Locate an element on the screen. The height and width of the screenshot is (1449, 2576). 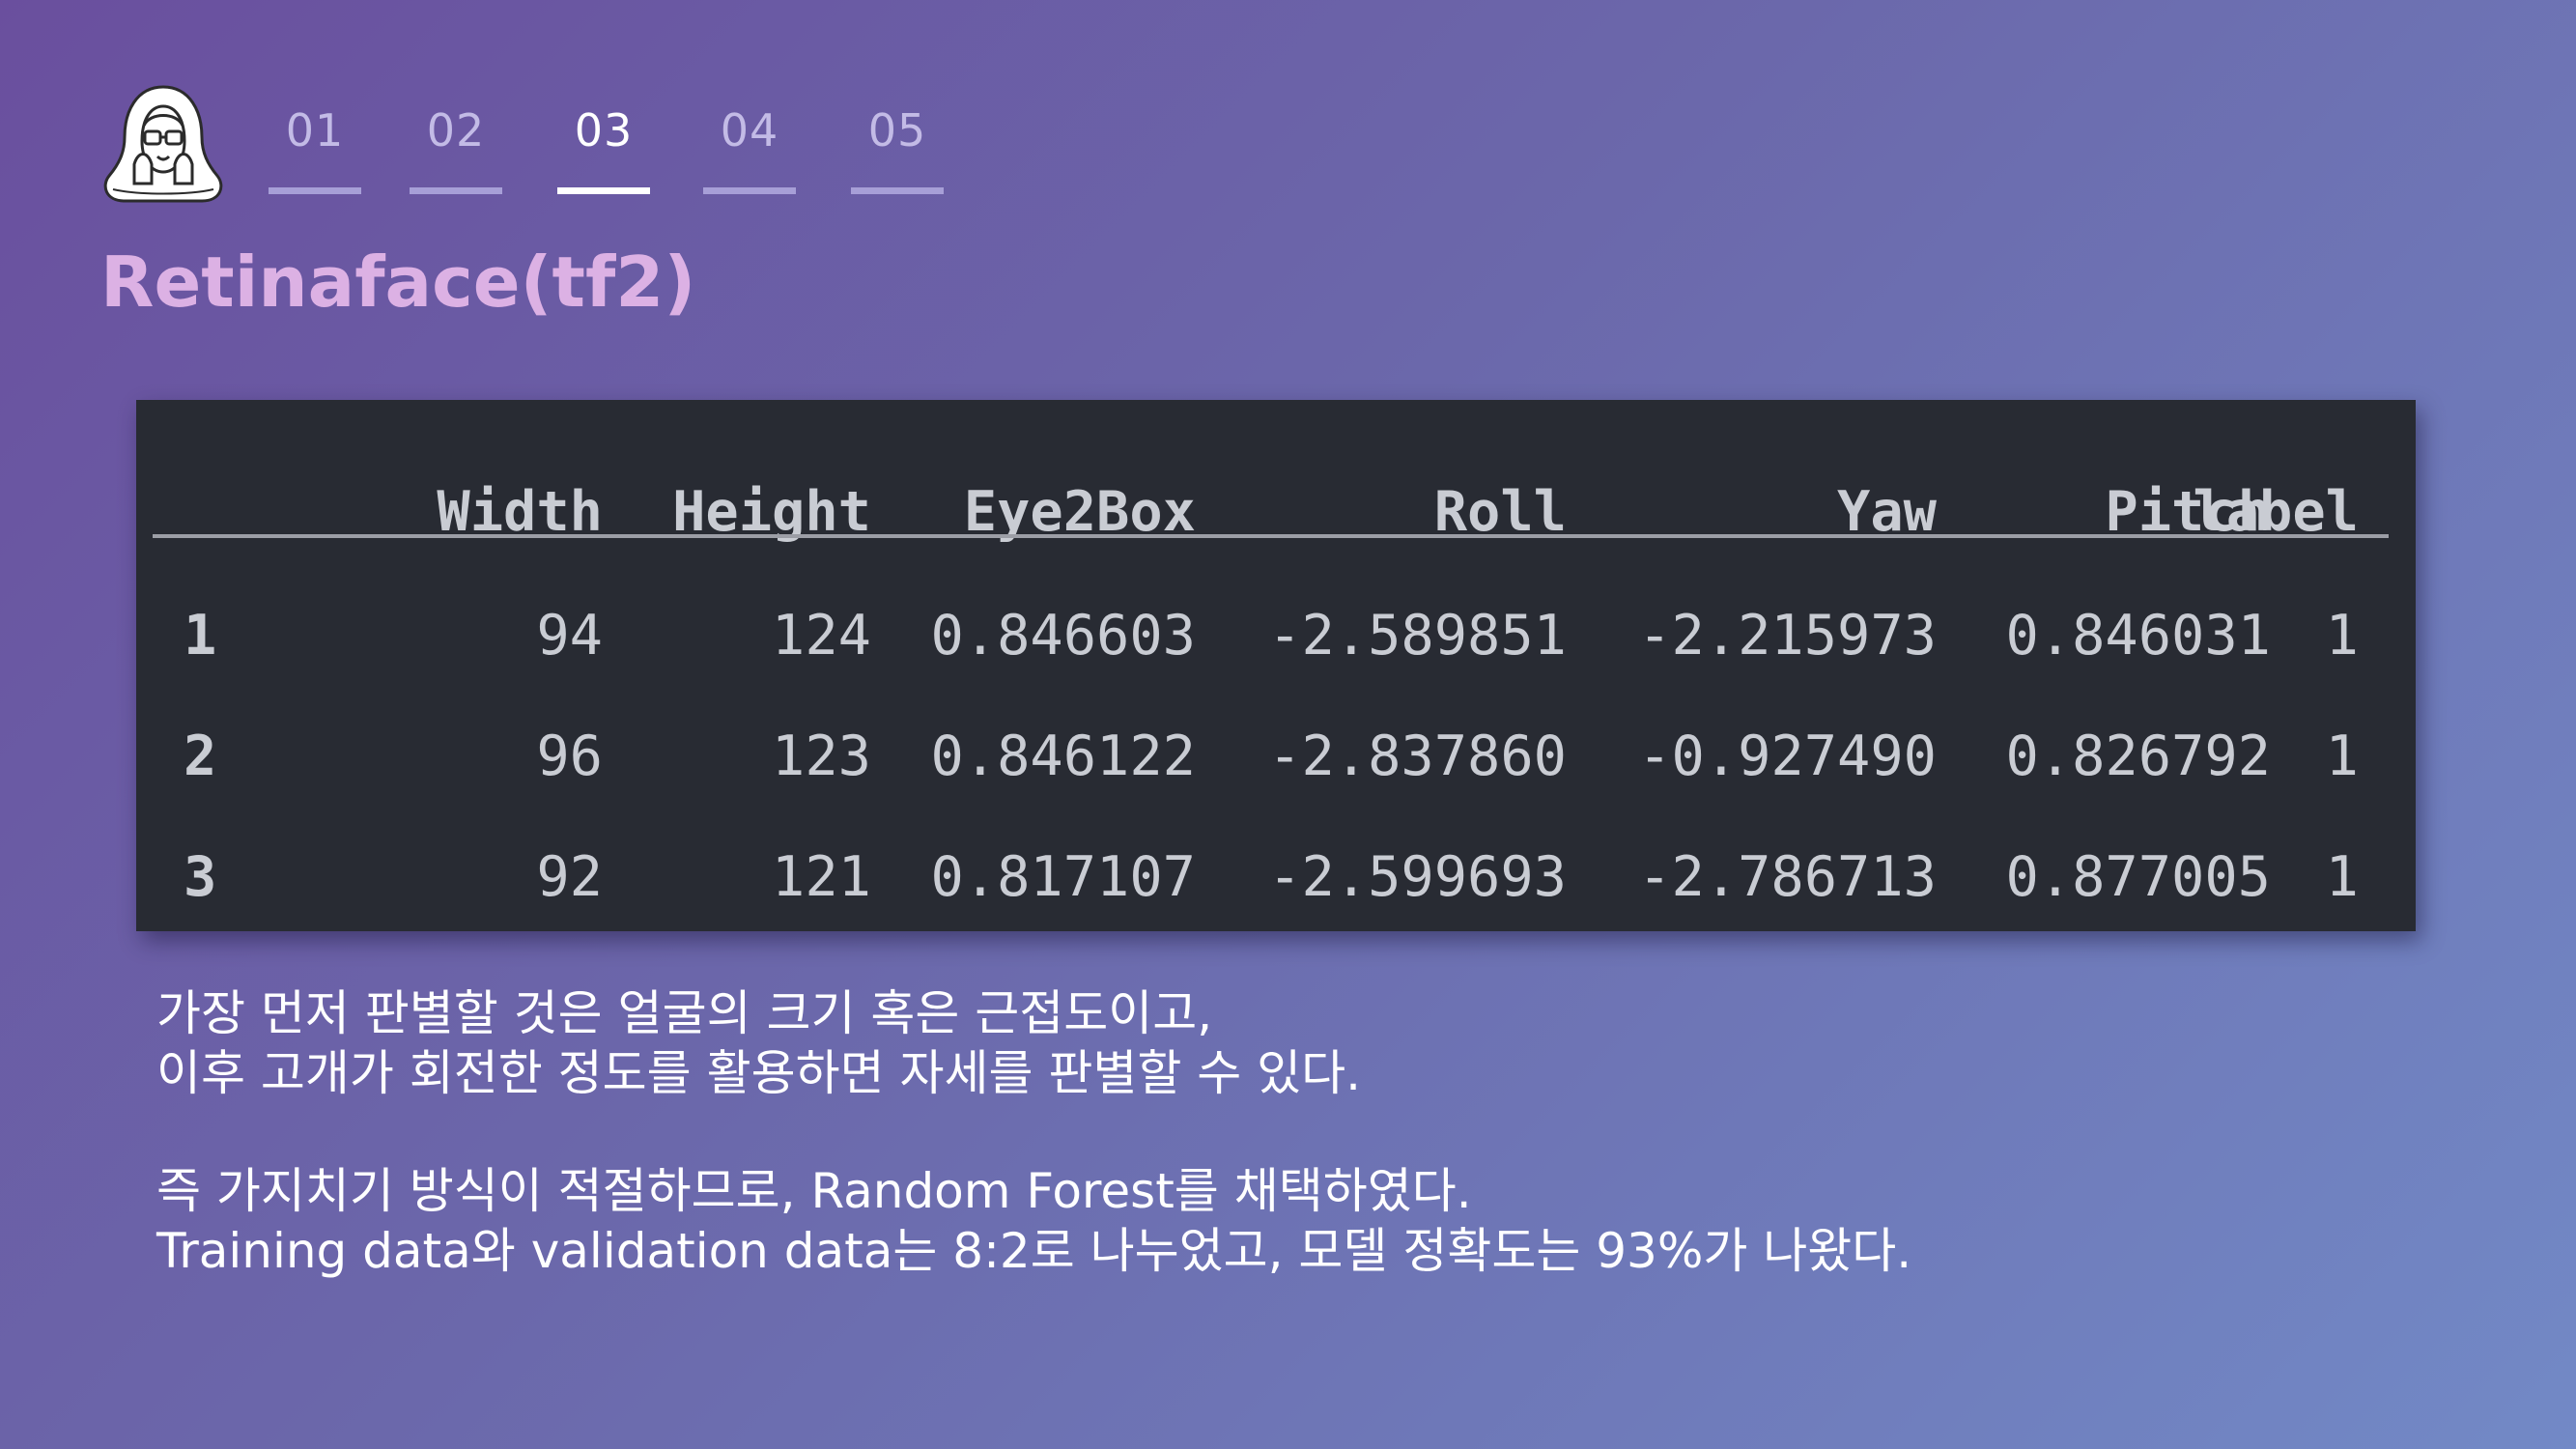
cell-eye2box: 0.846122 is located at coordinates (1063, 756).